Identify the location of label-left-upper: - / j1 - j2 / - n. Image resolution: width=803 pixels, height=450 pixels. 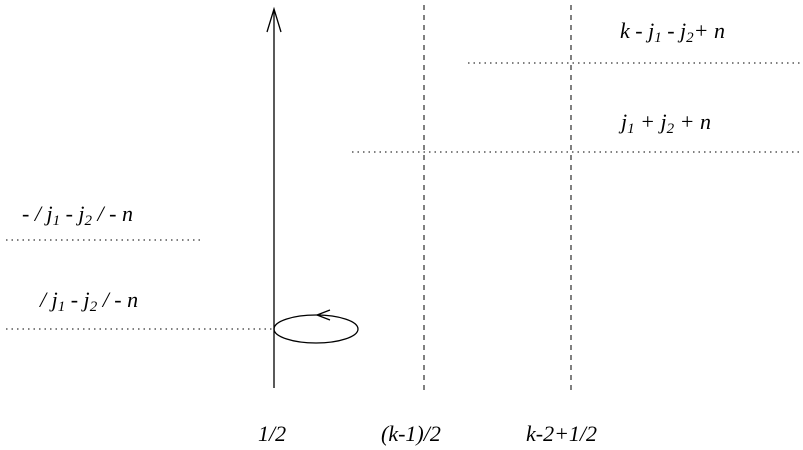
(77, 215).